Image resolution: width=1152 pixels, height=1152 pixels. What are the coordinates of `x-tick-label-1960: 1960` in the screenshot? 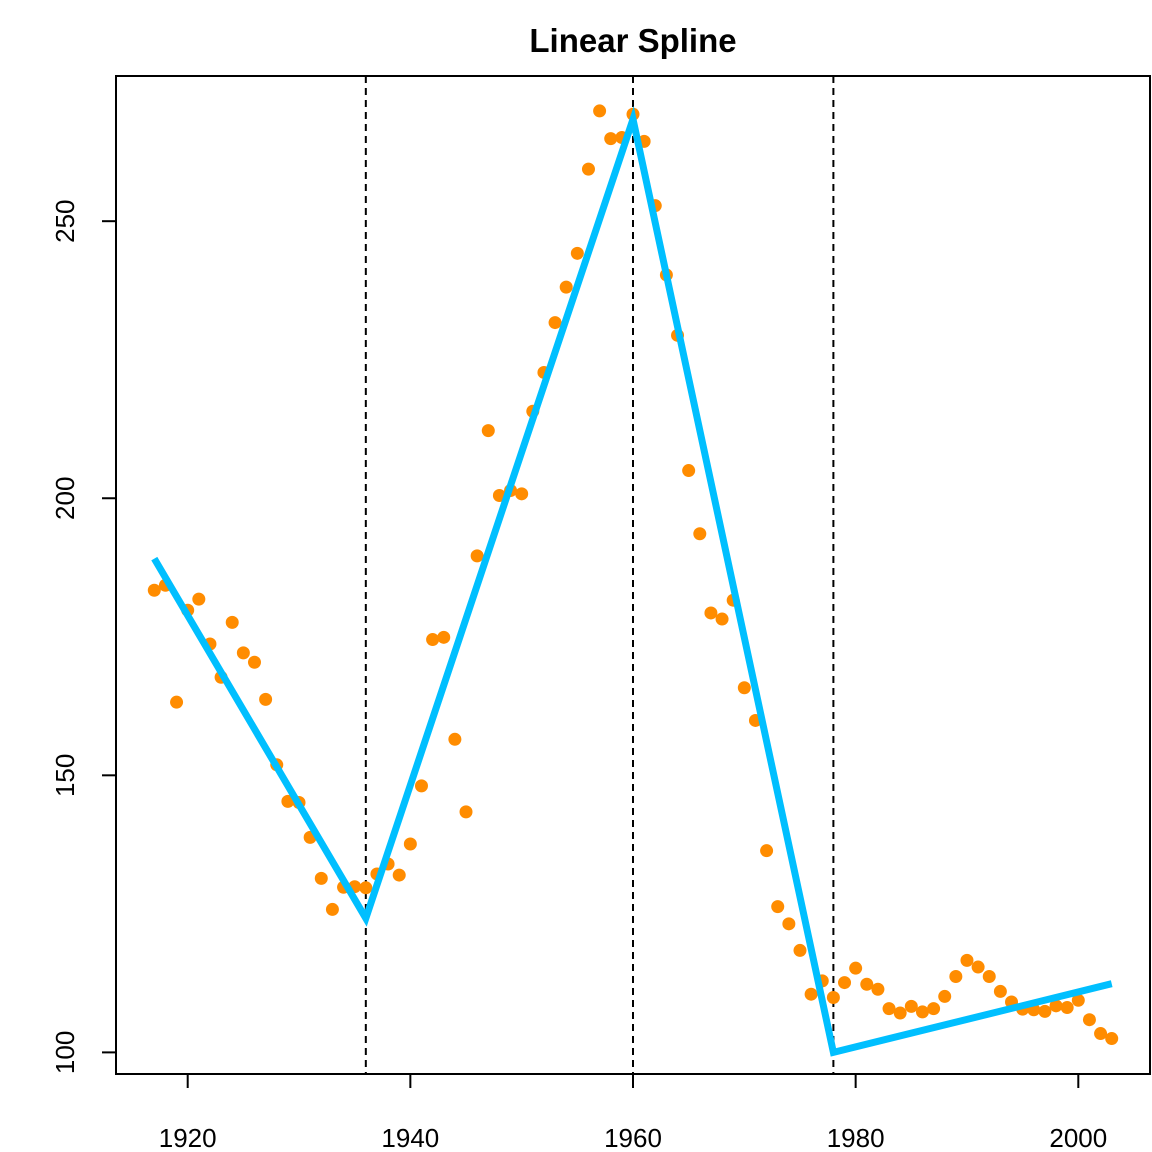 It's located at (633, 1137).